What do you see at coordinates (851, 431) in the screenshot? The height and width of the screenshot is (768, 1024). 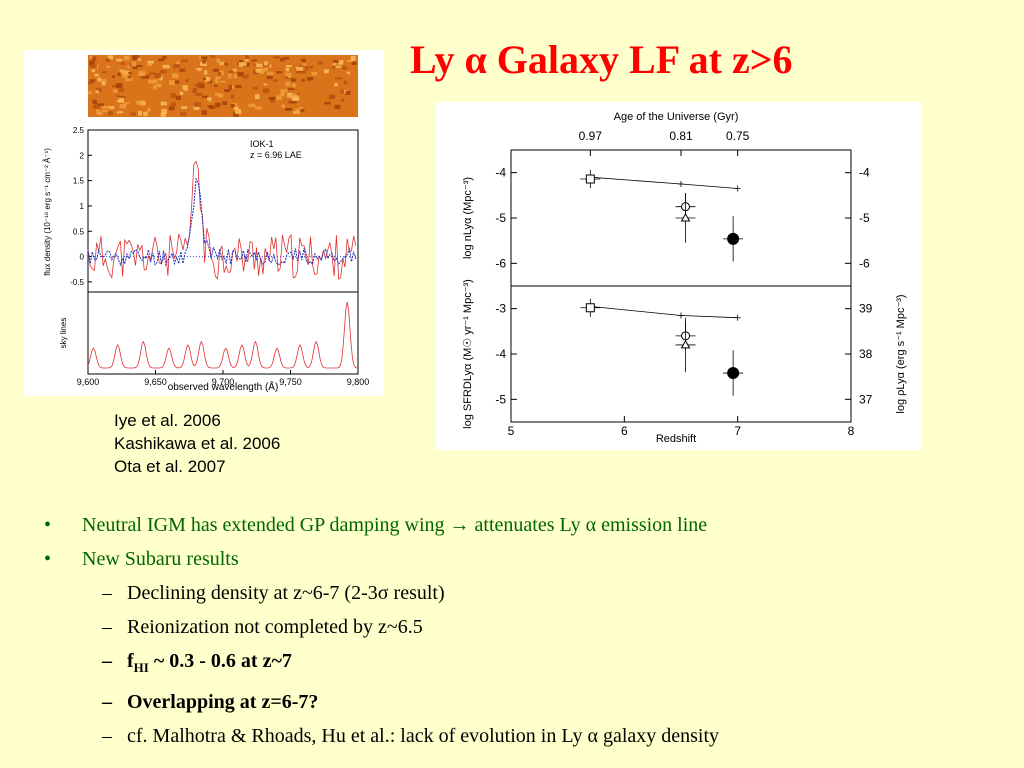 I see `redshift-tick-label: 8` at bounding box center [851, 431].